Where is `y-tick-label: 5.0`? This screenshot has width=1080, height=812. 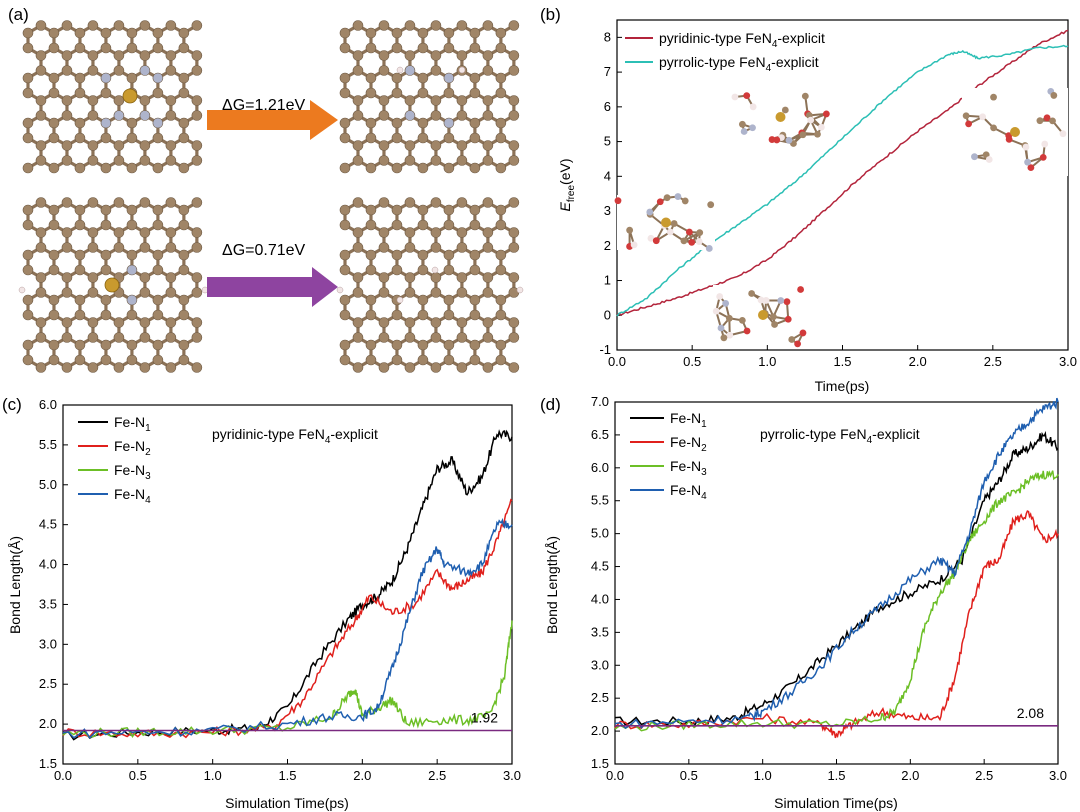
y-tick-label: 5.0 is located at coordinates (600, 533).